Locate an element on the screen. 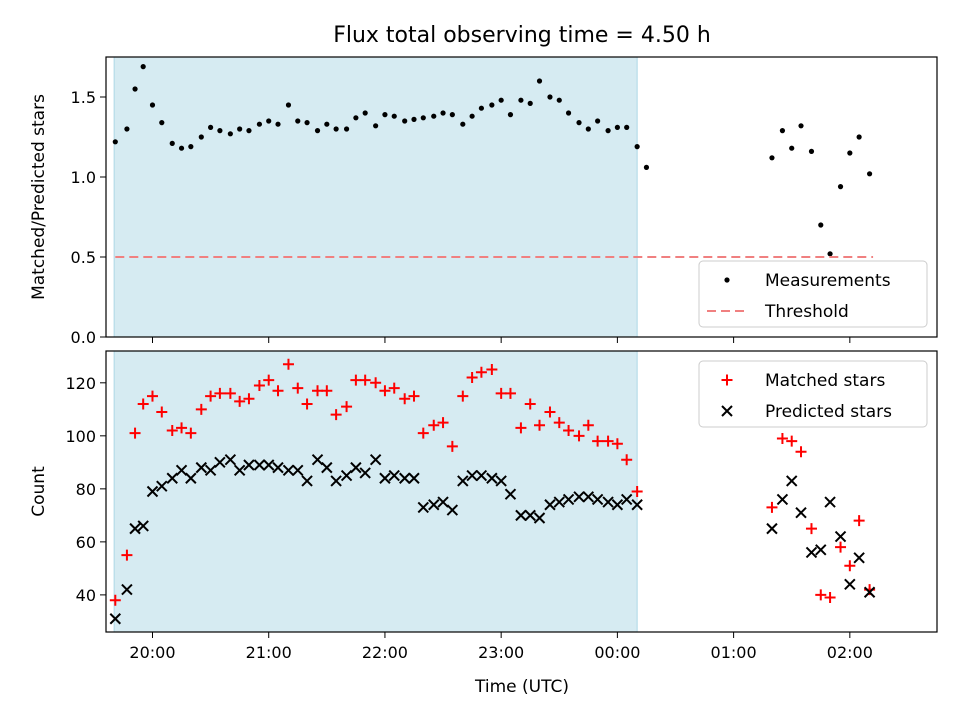  x-tick-label: 22:00 is located at coordinates (385, 652).